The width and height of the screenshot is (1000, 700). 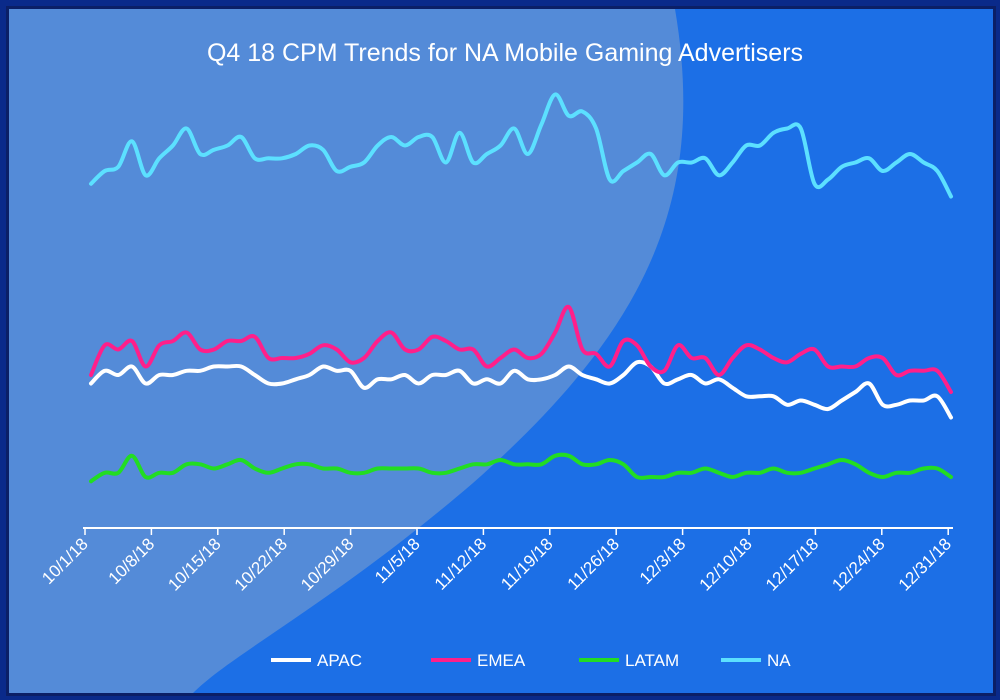 I want to click on series-line-na, so click(x=521, y=145).